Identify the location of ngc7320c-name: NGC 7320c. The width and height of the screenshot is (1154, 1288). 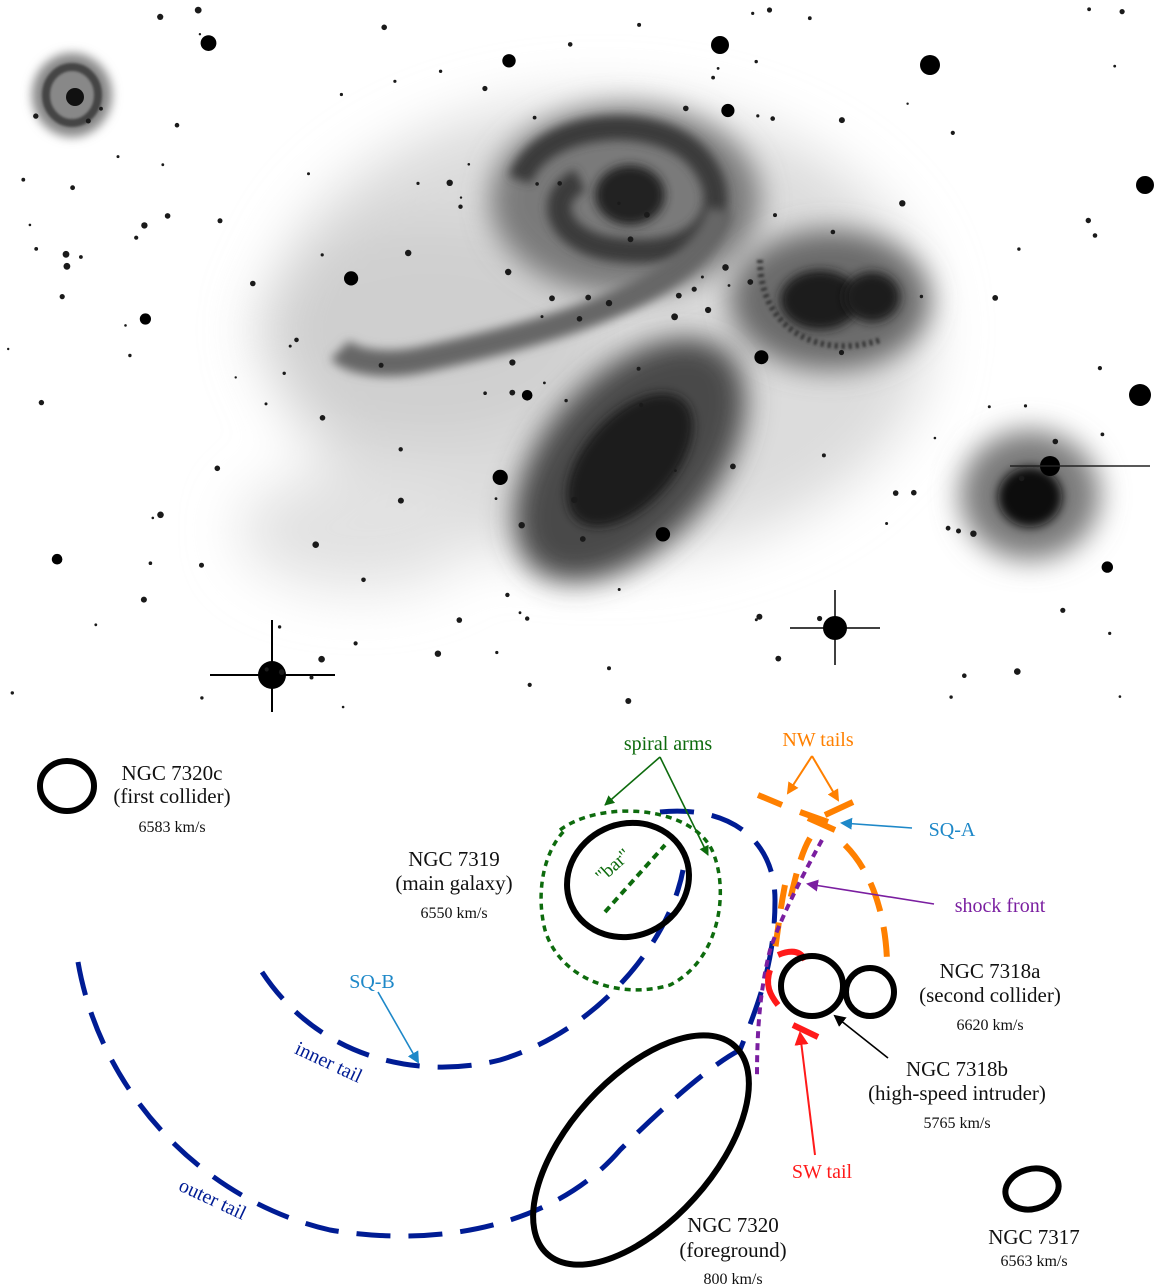
(172, 773).